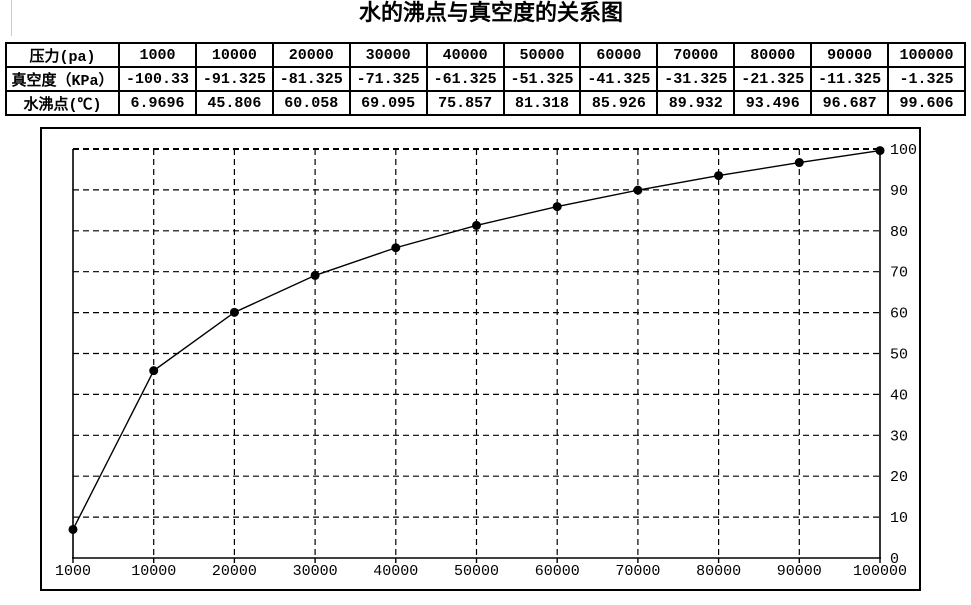 This screenshot has width=971, height=605. What do you see at coordinates (388, 79) in the screenshot?
I see `value-cell: -71.325` at bounding box center [388, 79].